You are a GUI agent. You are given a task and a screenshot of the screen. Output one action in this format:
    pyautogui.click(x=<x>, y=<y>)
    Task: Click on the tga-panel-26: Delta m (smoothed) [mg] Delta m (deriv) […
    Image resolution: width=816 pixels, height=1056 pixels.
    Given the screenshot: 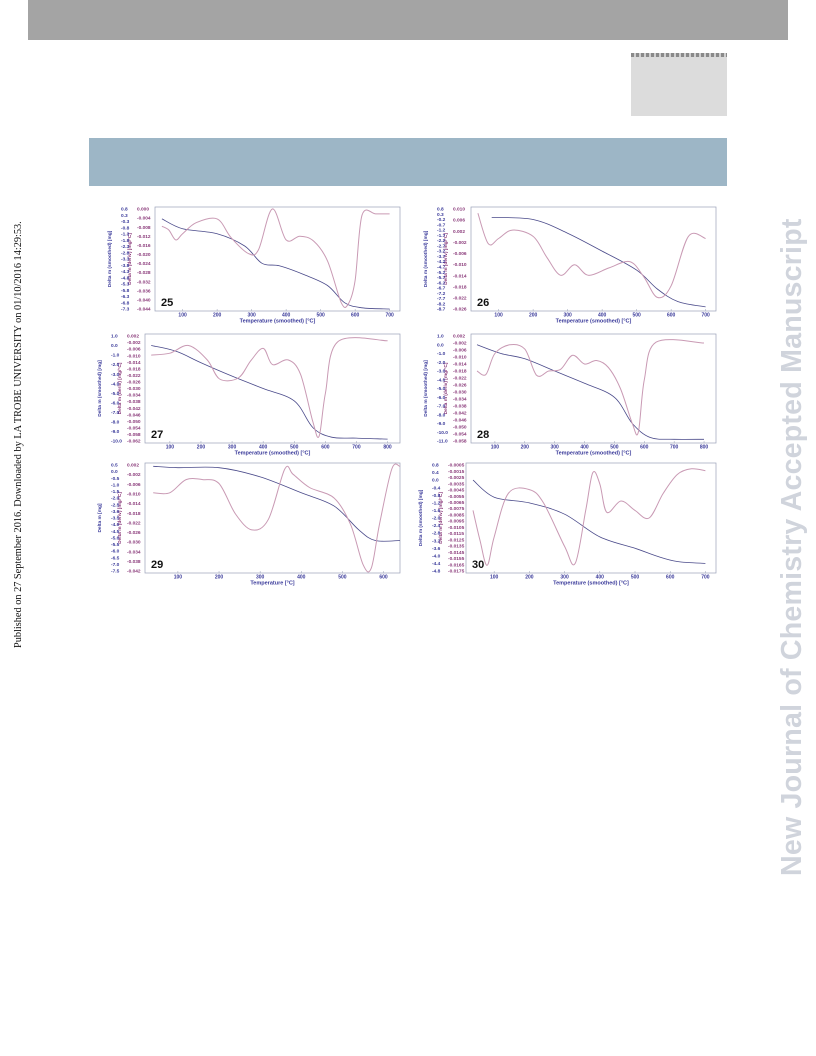 What is the action you would take?
    pyautogui.click(x=571, y=264)
    